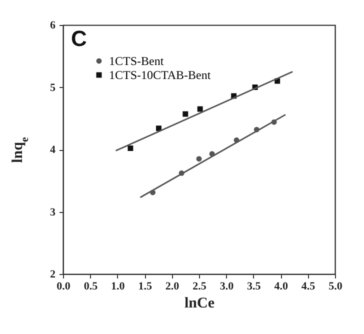  Describe the element at coordinates (63, 286) in the screenshot. I see `x-tick-label: 0.0` at that location.